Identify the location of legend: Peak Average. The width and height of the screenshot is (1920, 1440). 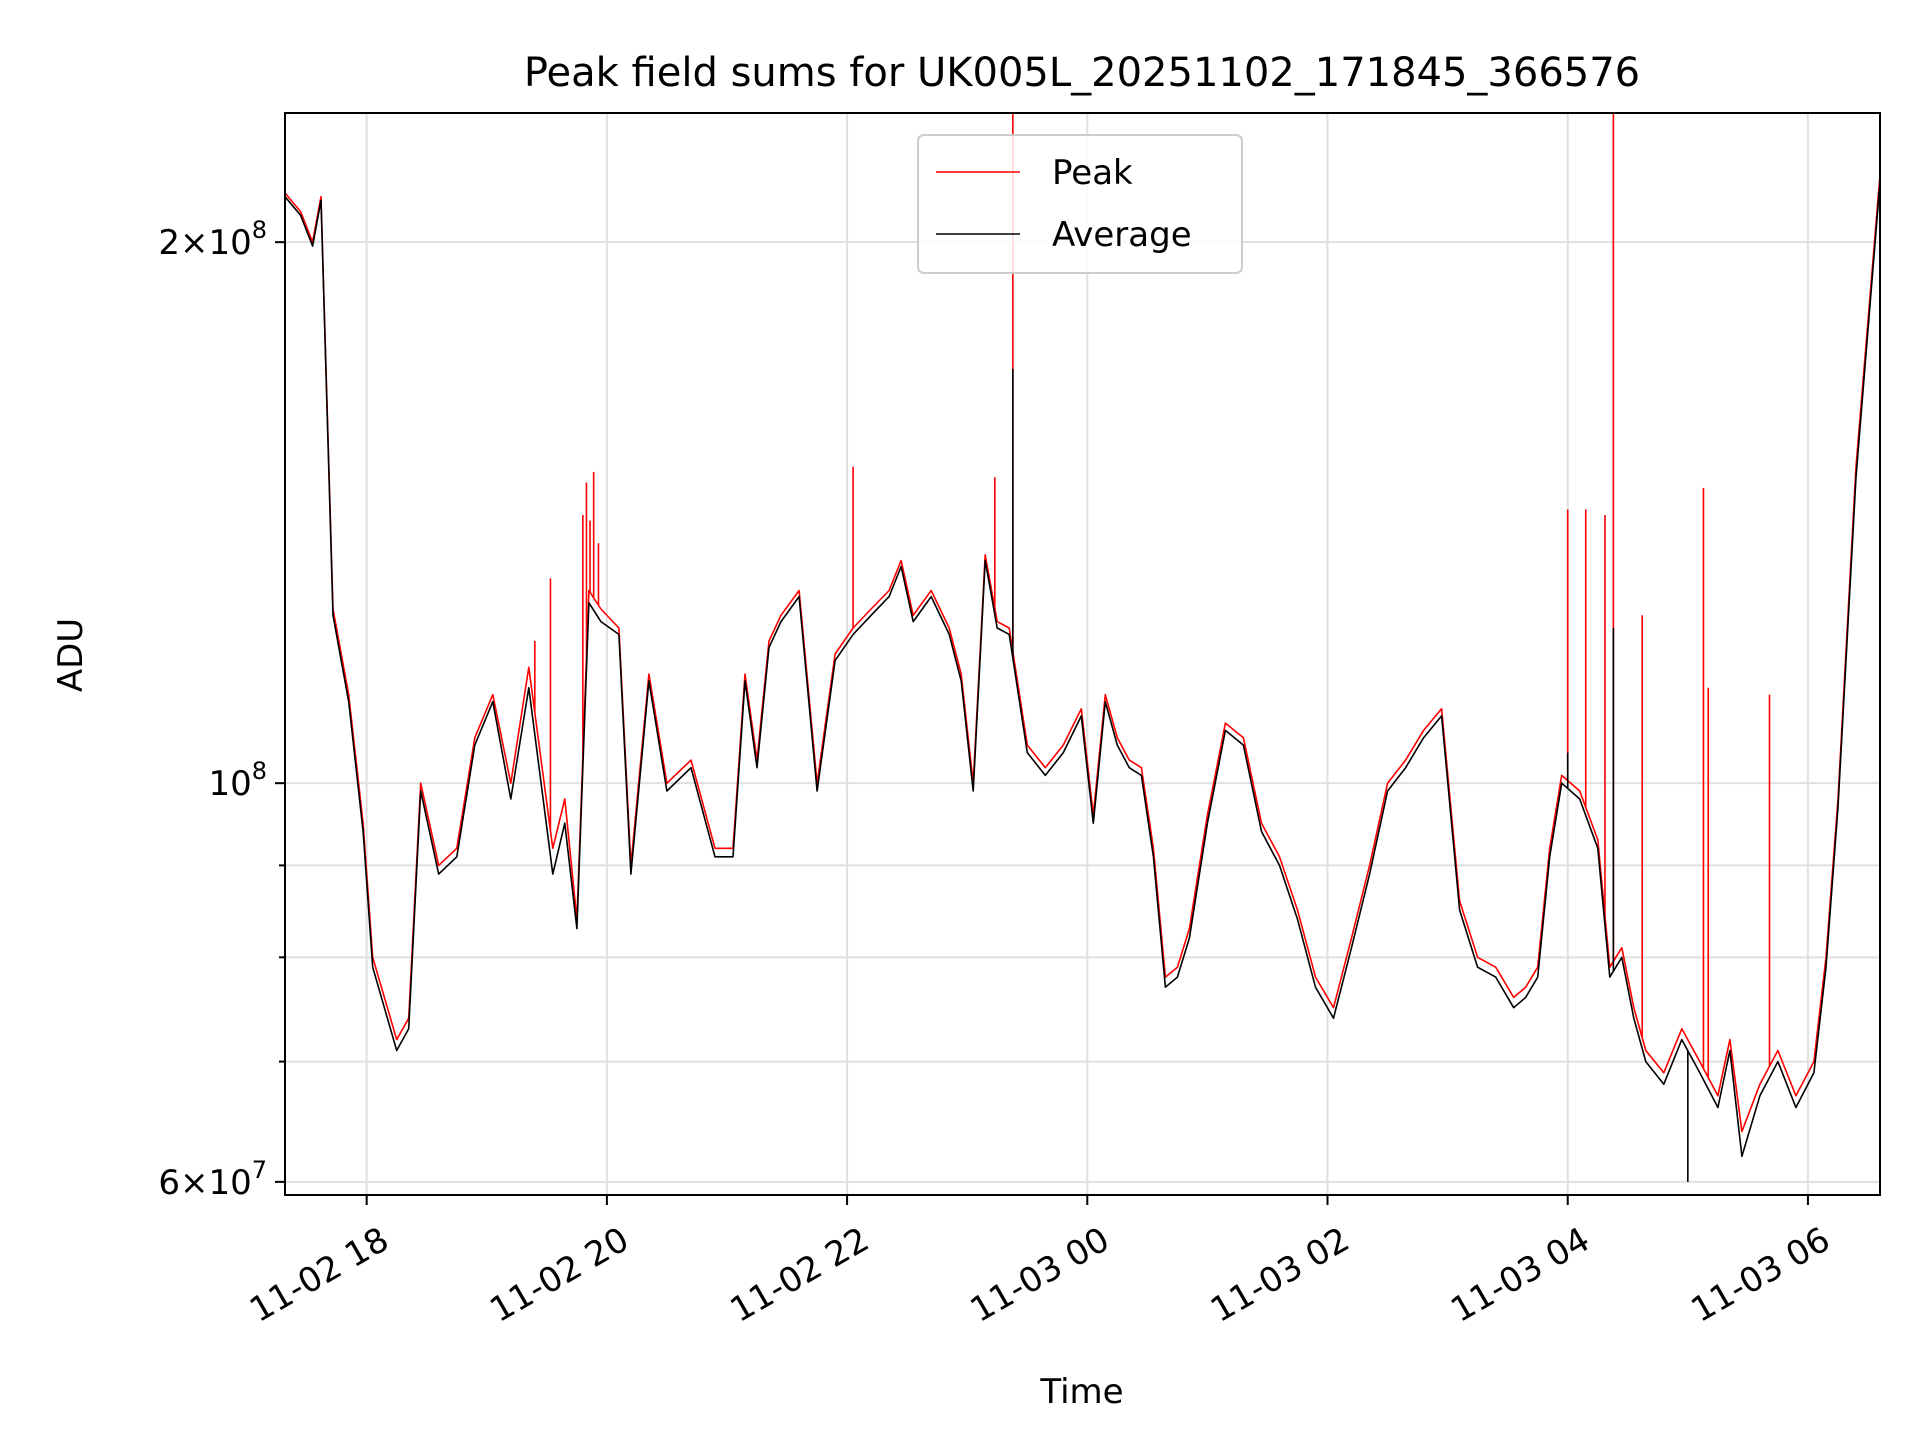
(1080, 204).